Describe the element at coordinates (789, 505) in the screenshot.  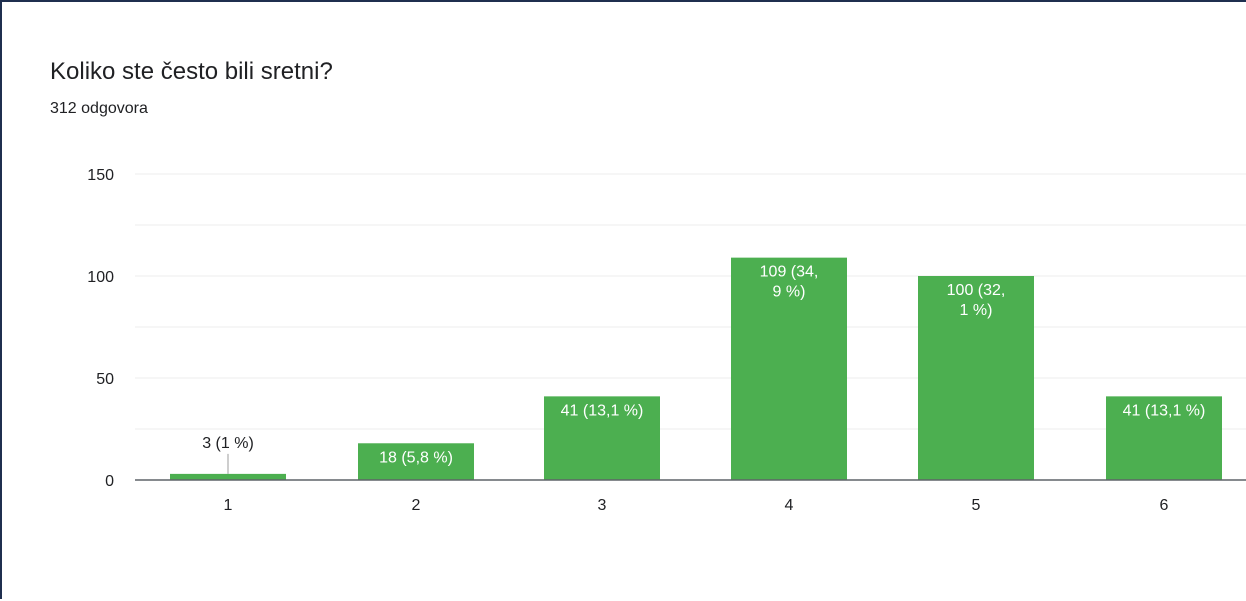
I see `x-tick-label: 4` at that location.